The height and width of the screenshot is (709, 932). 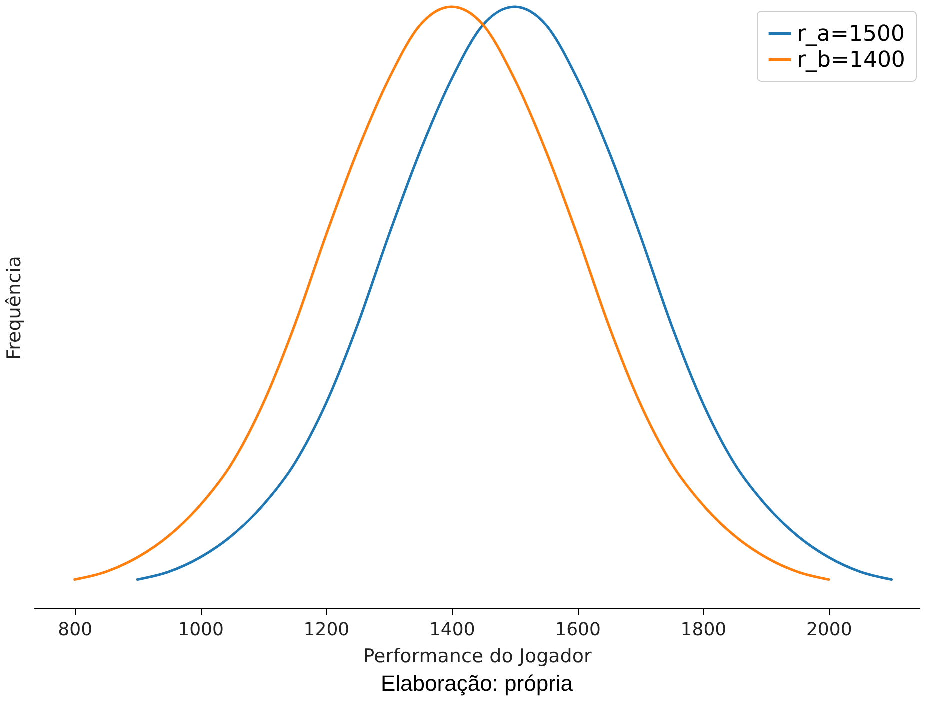 What do you see at coordinates (327, 630) in the screenshot?
I see `x-tick-label: 1200` at bounding box center [327, 630].